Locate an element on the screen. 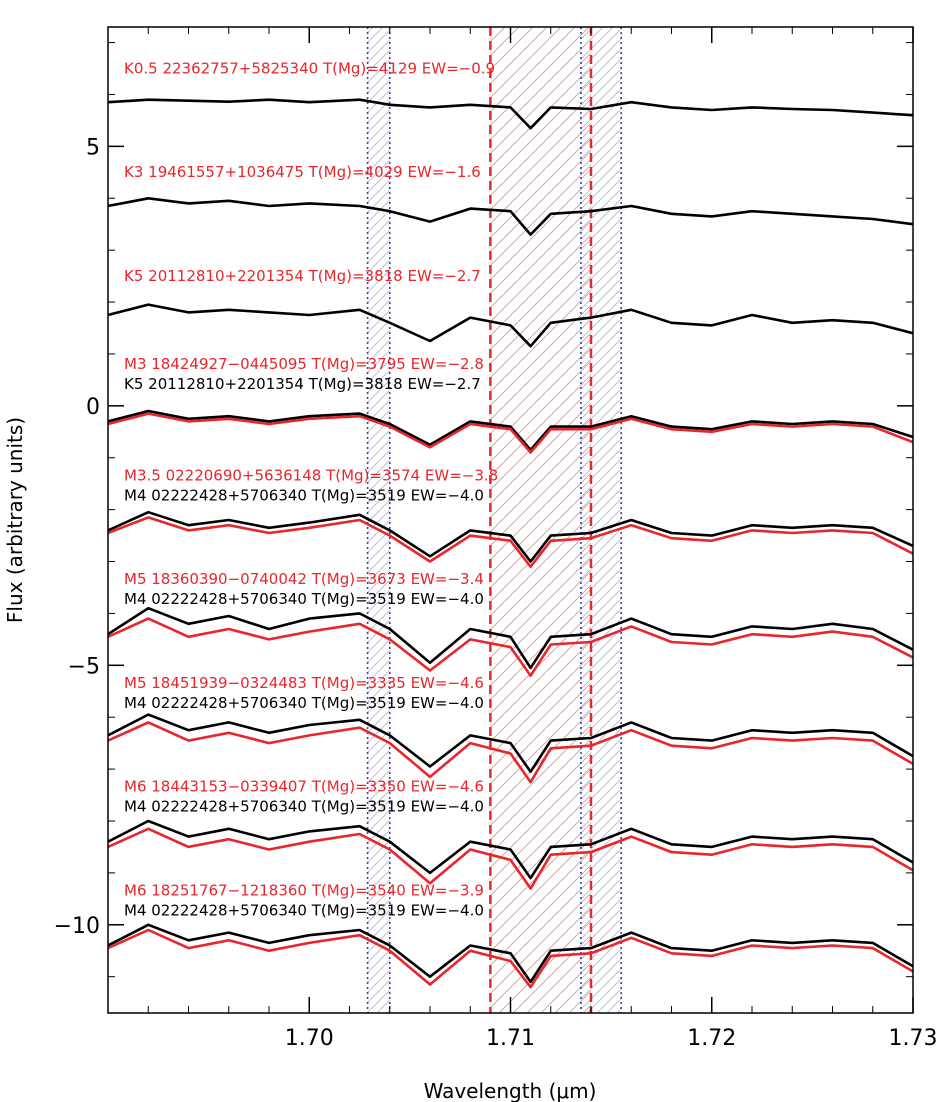  x-axis-label: Wavelength (μm) is located at coordinates (510, 1090).